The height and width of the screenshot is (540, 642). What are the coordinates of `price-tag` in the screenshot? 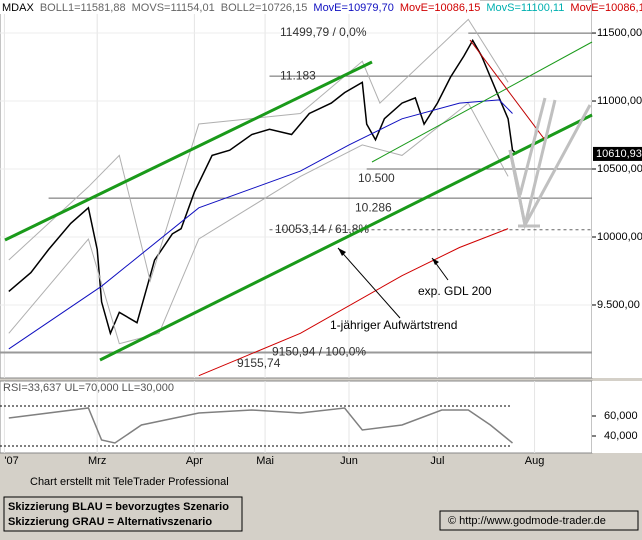 It's located at (617, 153).